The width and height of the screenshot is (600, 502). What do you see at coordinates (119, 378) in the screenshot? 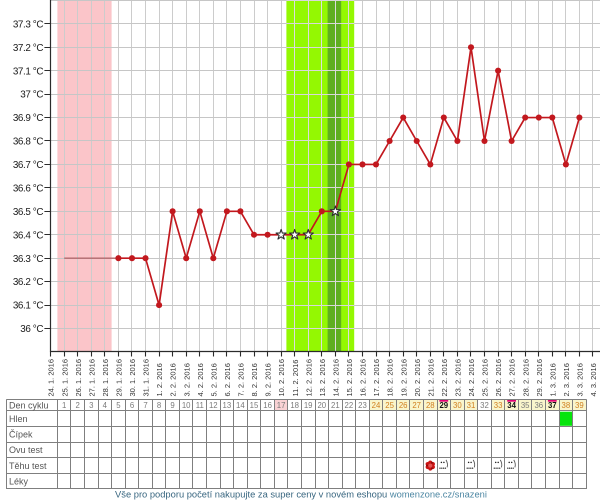
I see `svg-text: 29. 1. 2016` at bounding box center [119, 378].